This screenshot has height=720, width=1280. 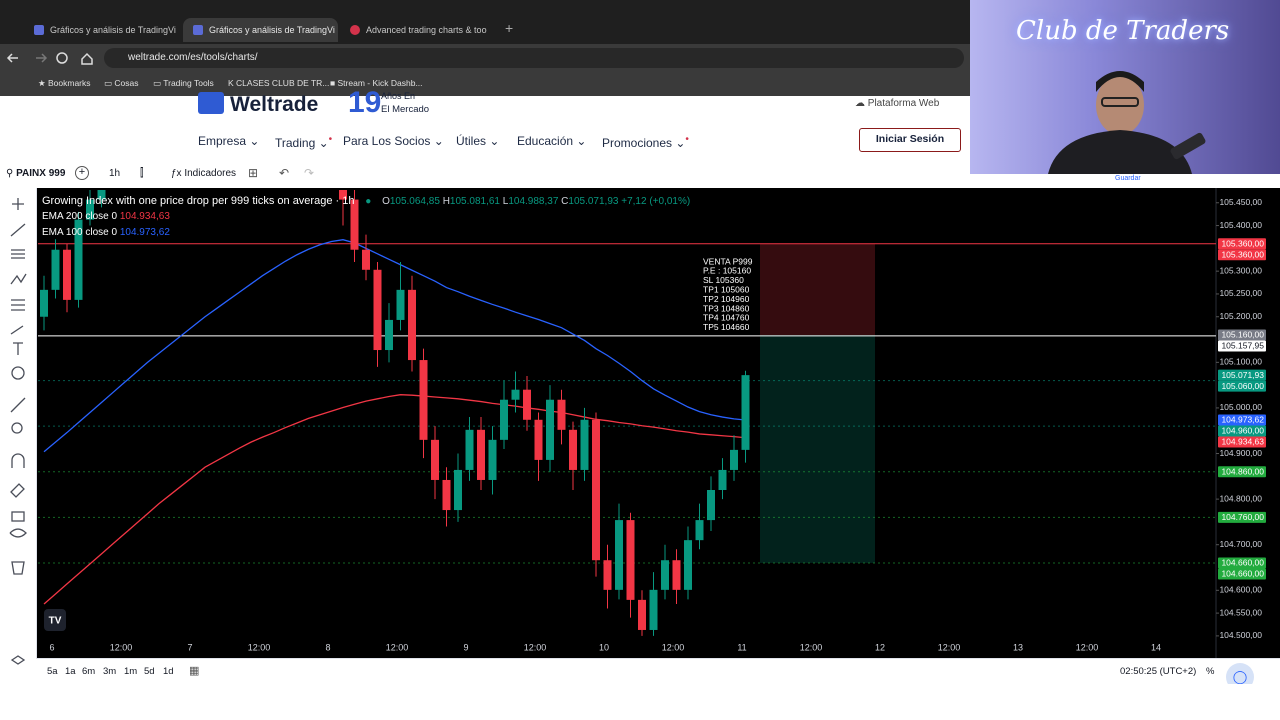 What do you see at coordinates (741, 647) in the screenshot?
I see `x-tick-label: 11` at bounding box center [741, 647].